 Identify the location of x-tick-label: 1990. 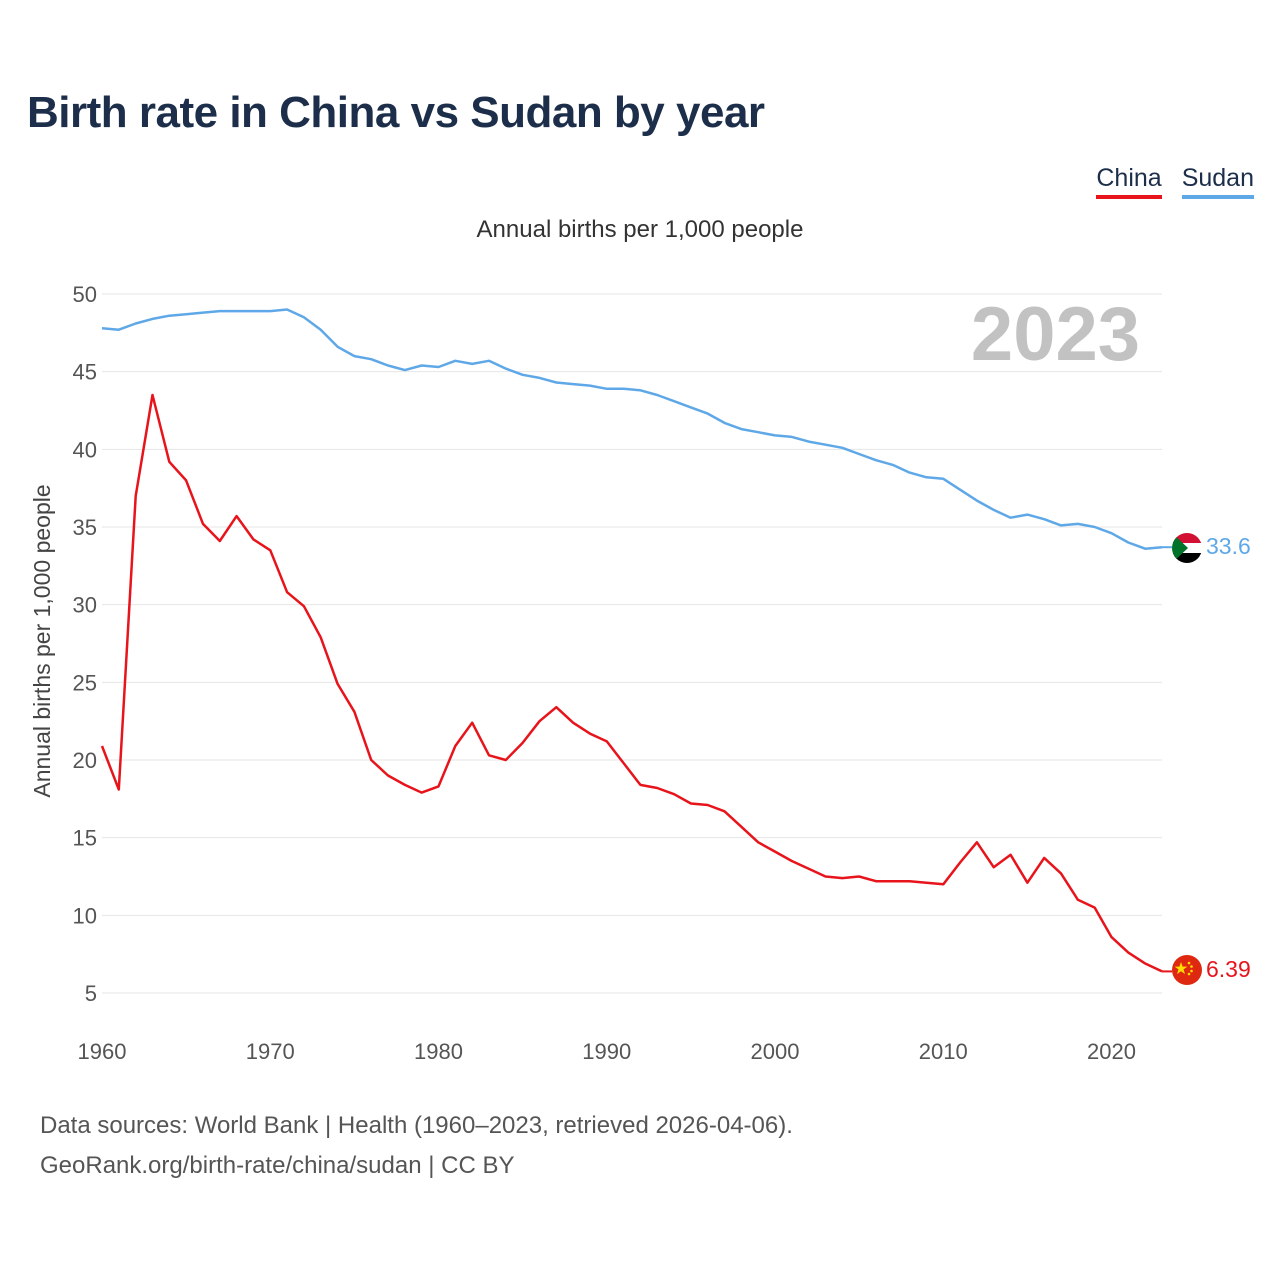
(606, 1051).